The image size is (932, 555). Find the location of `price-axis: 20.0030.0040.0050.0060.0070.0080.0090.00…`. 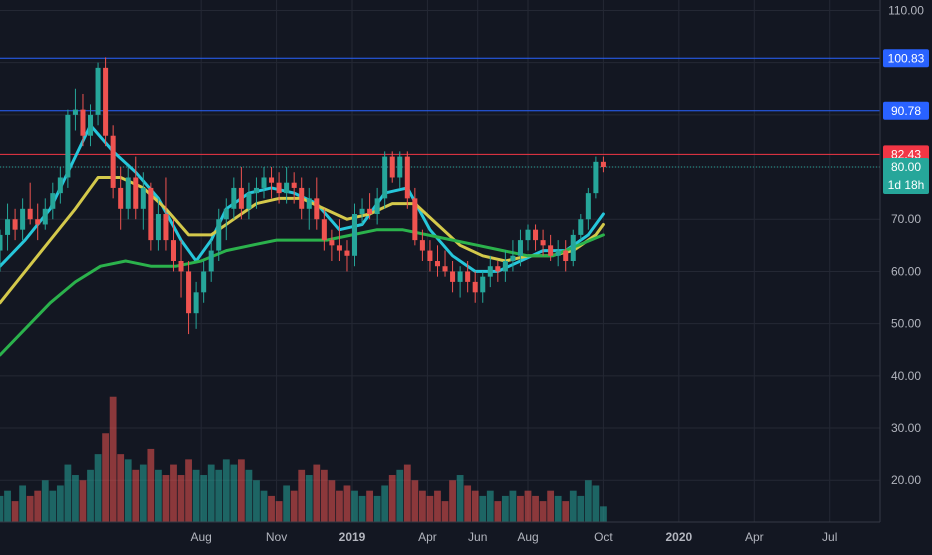

price-axis: 20.0030.0040.0050.0060.0070.0080.0090.00… is located at coordinates (905, 275).